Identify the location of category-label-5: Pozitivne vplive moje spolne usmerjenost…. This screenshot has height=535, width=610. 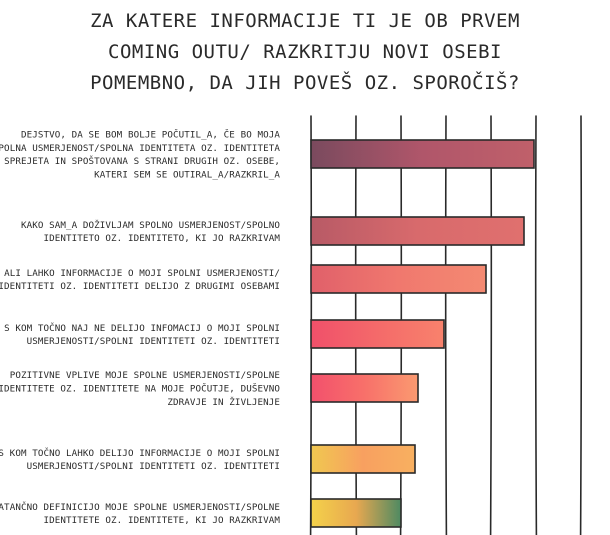
(140, 389).